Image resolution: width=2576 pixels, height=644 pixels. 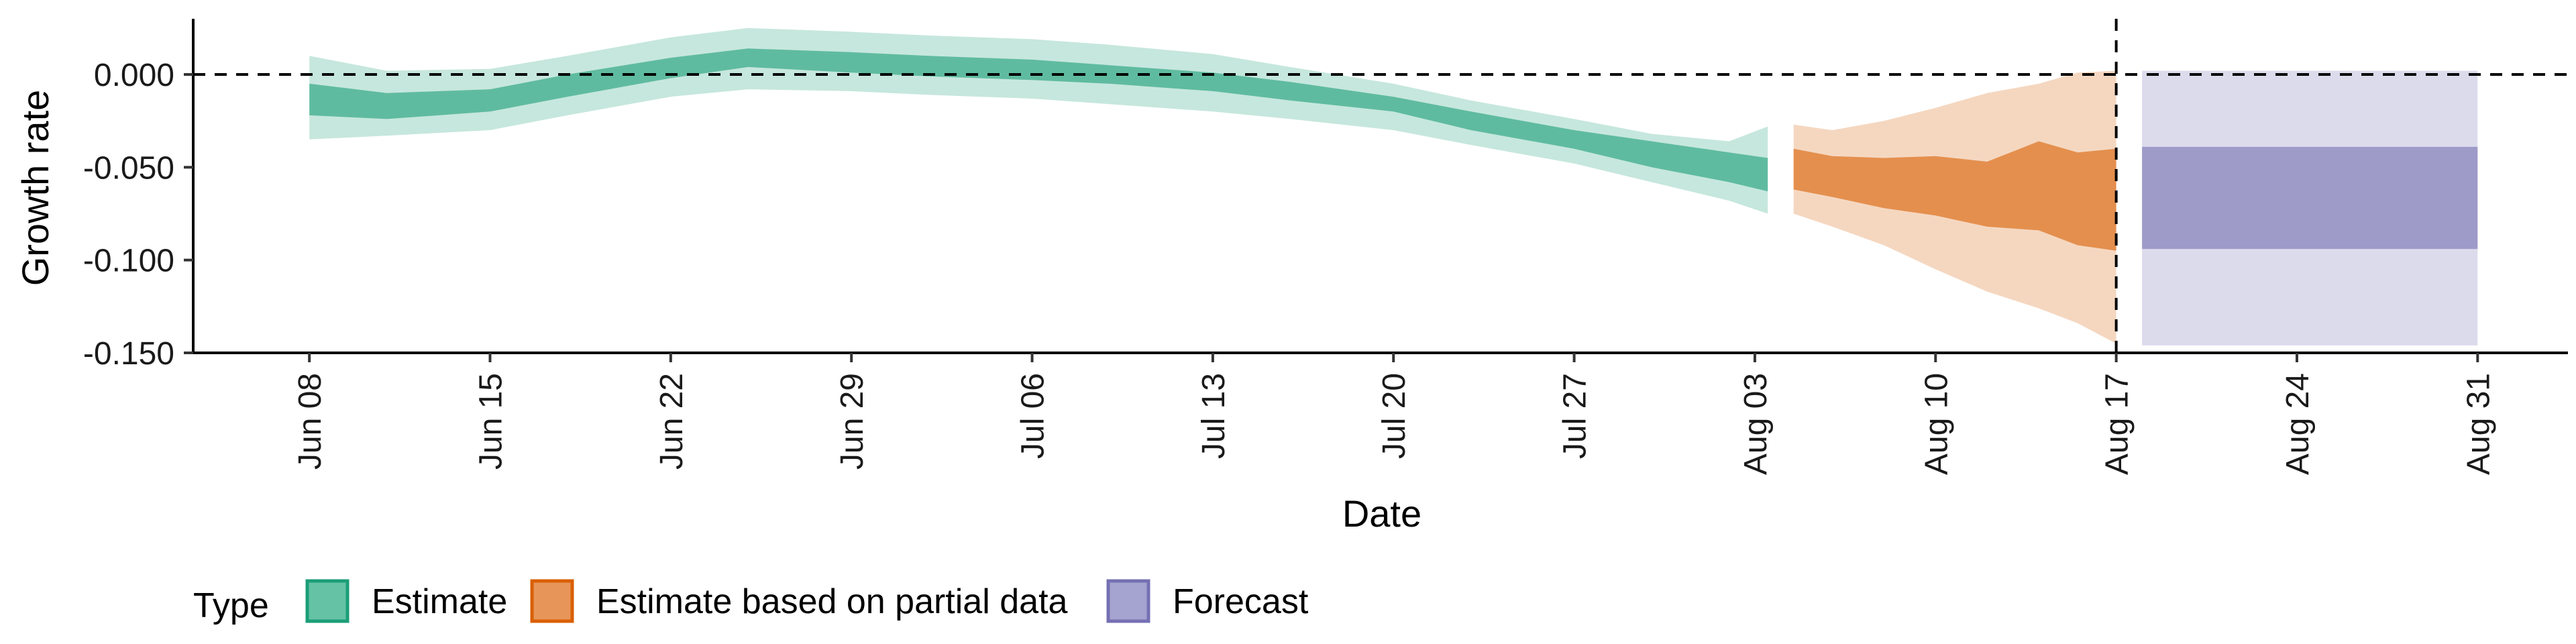 I want to click on y-tick-label: 0.000, so click(x=134, y=75).